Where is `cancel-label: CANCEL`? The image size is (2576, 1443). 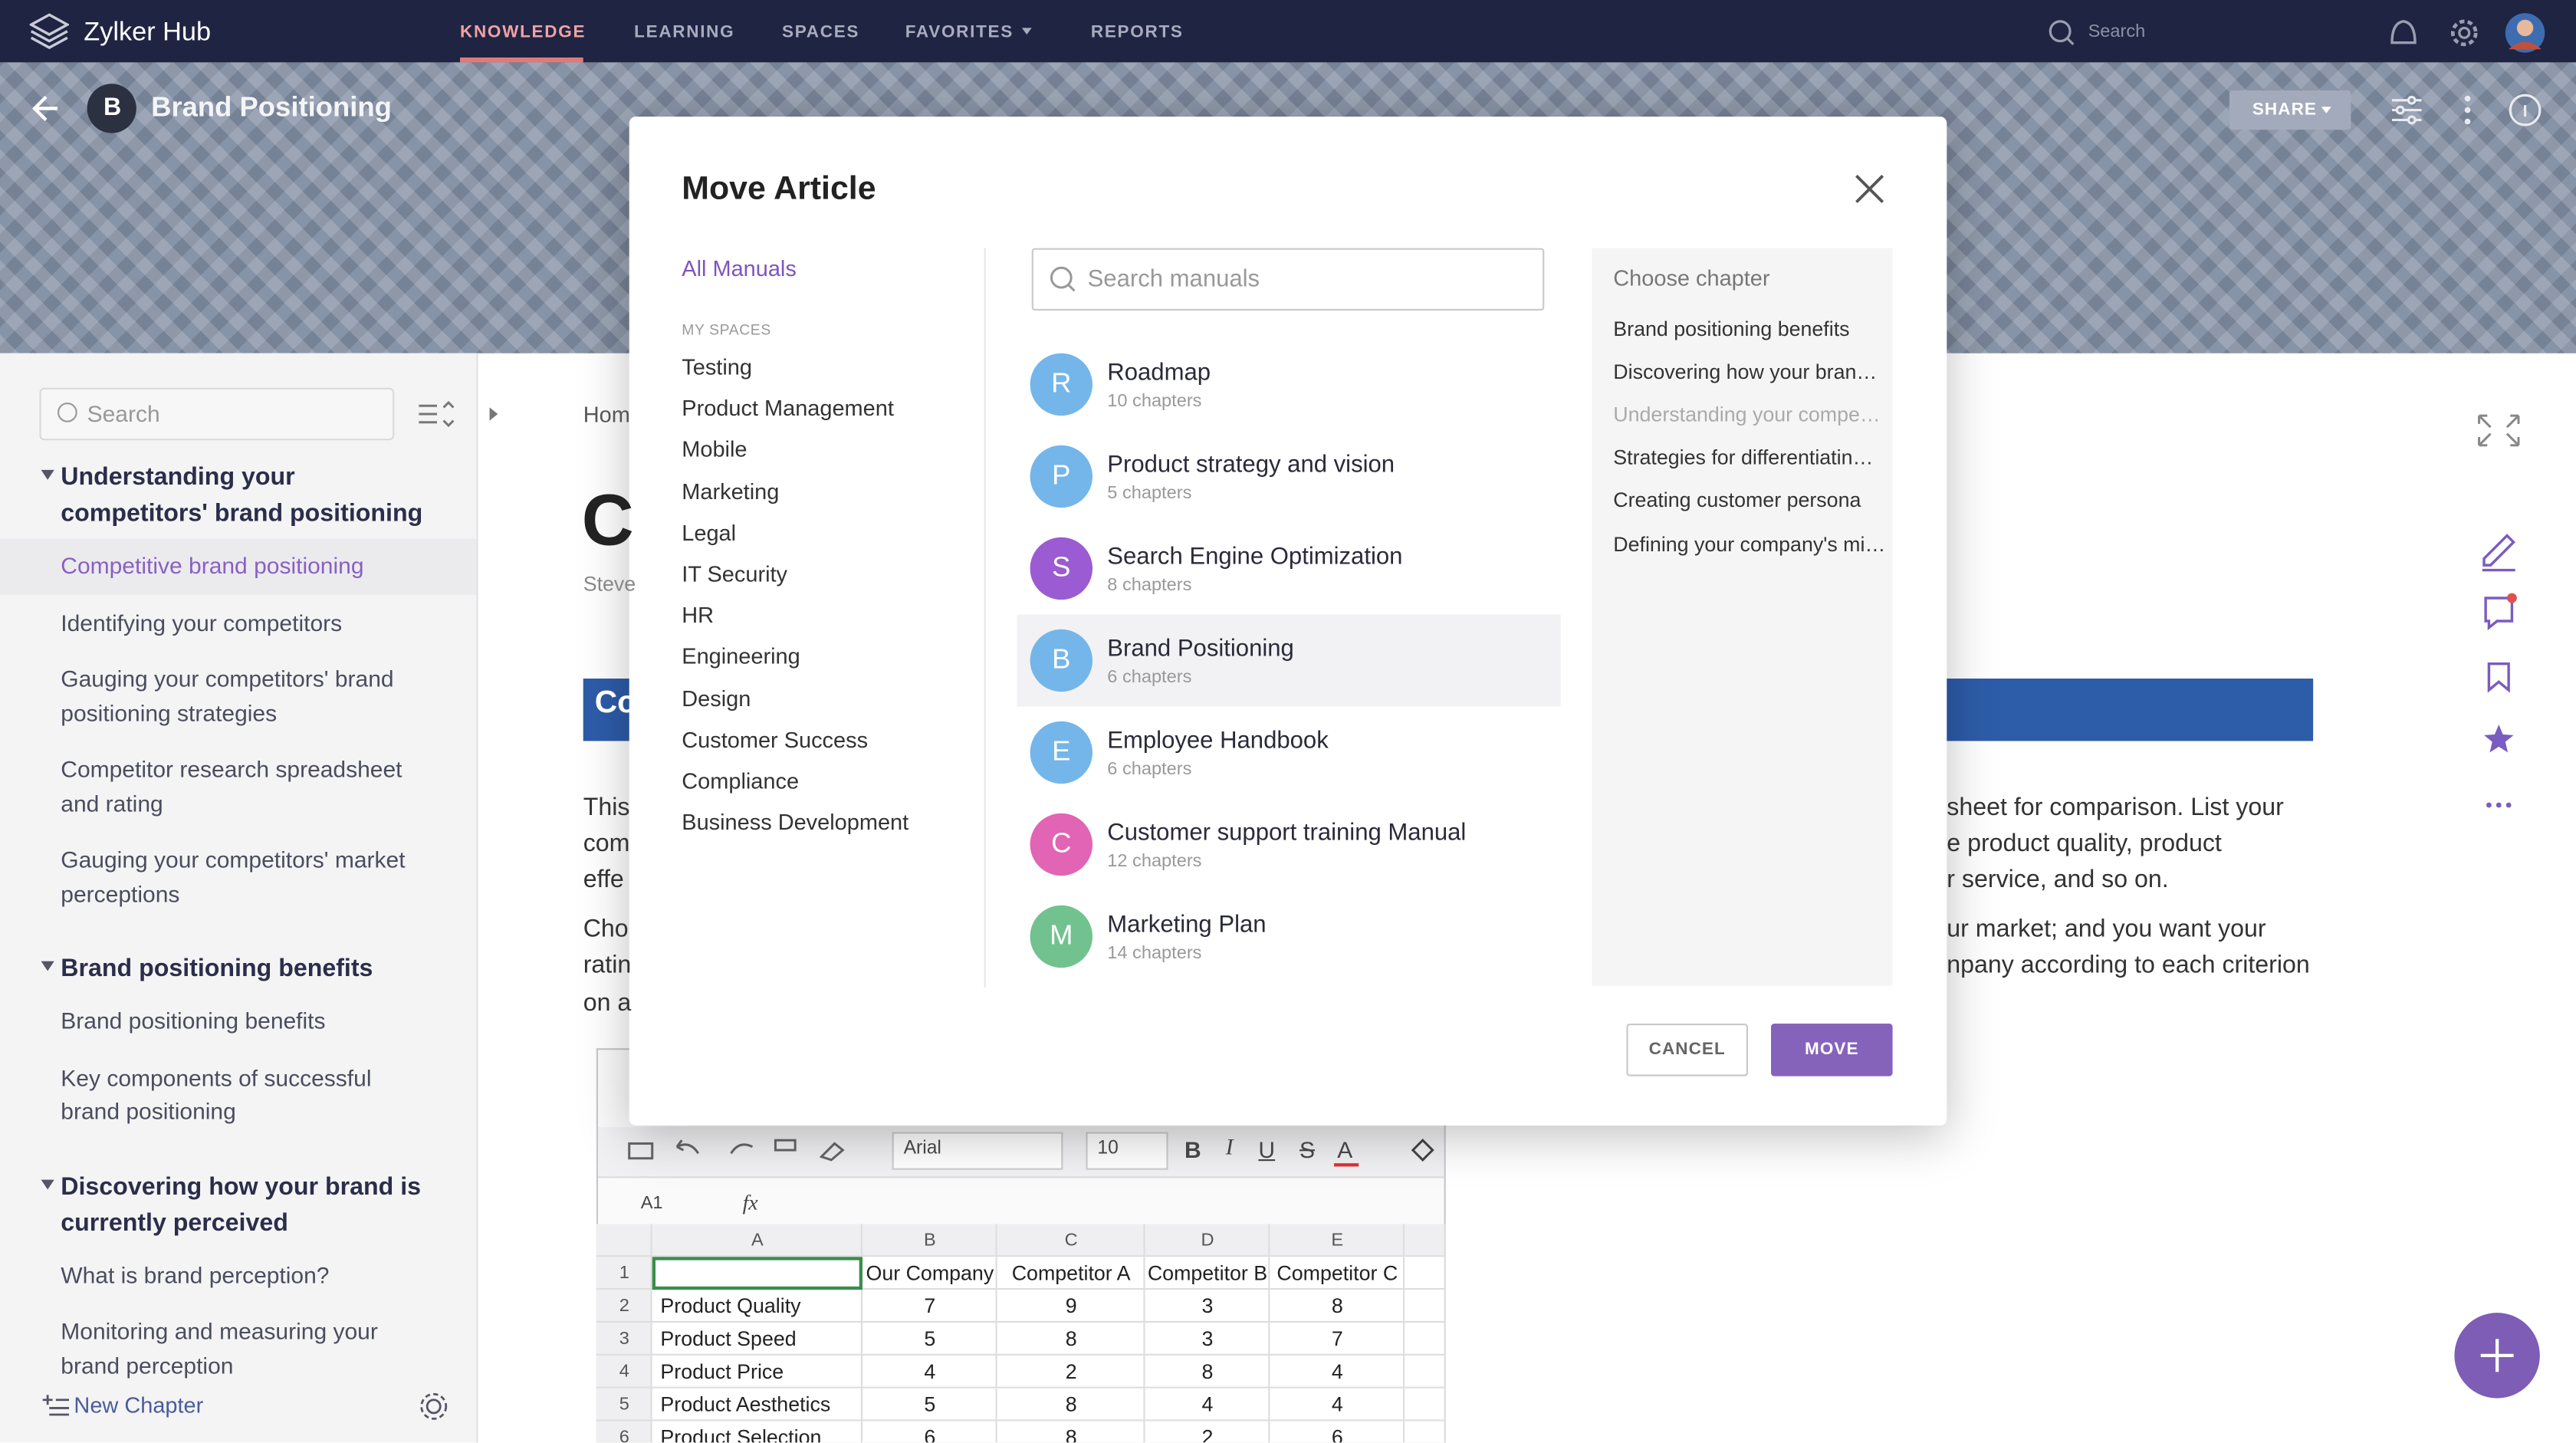
cancel-label: CANCEL is located at coordinates (1687, 1050).